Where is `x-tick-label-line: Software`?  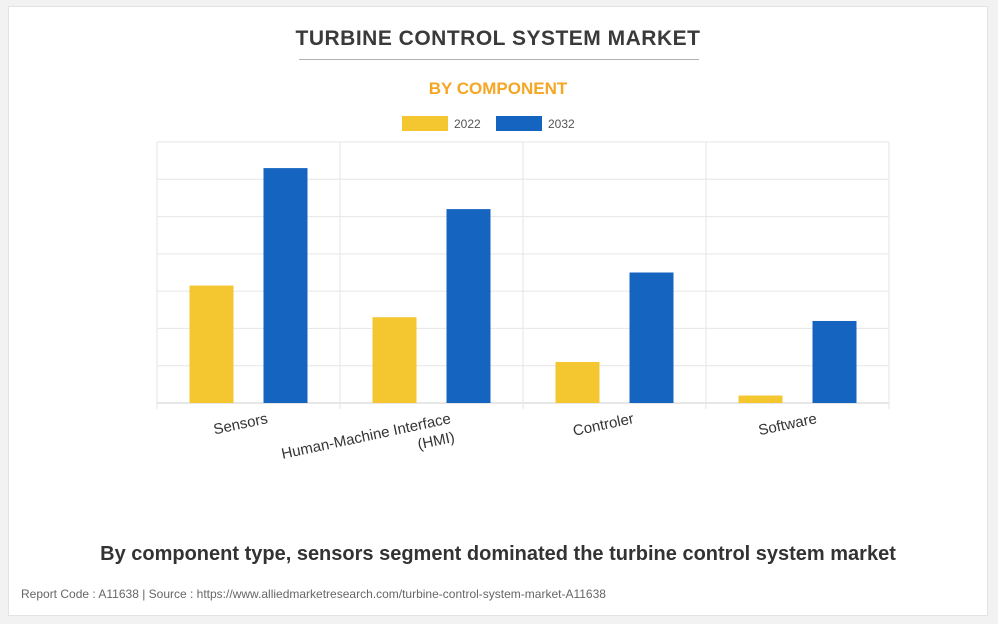 x-tick-label-line: Software is located at coordinates (787, 424).